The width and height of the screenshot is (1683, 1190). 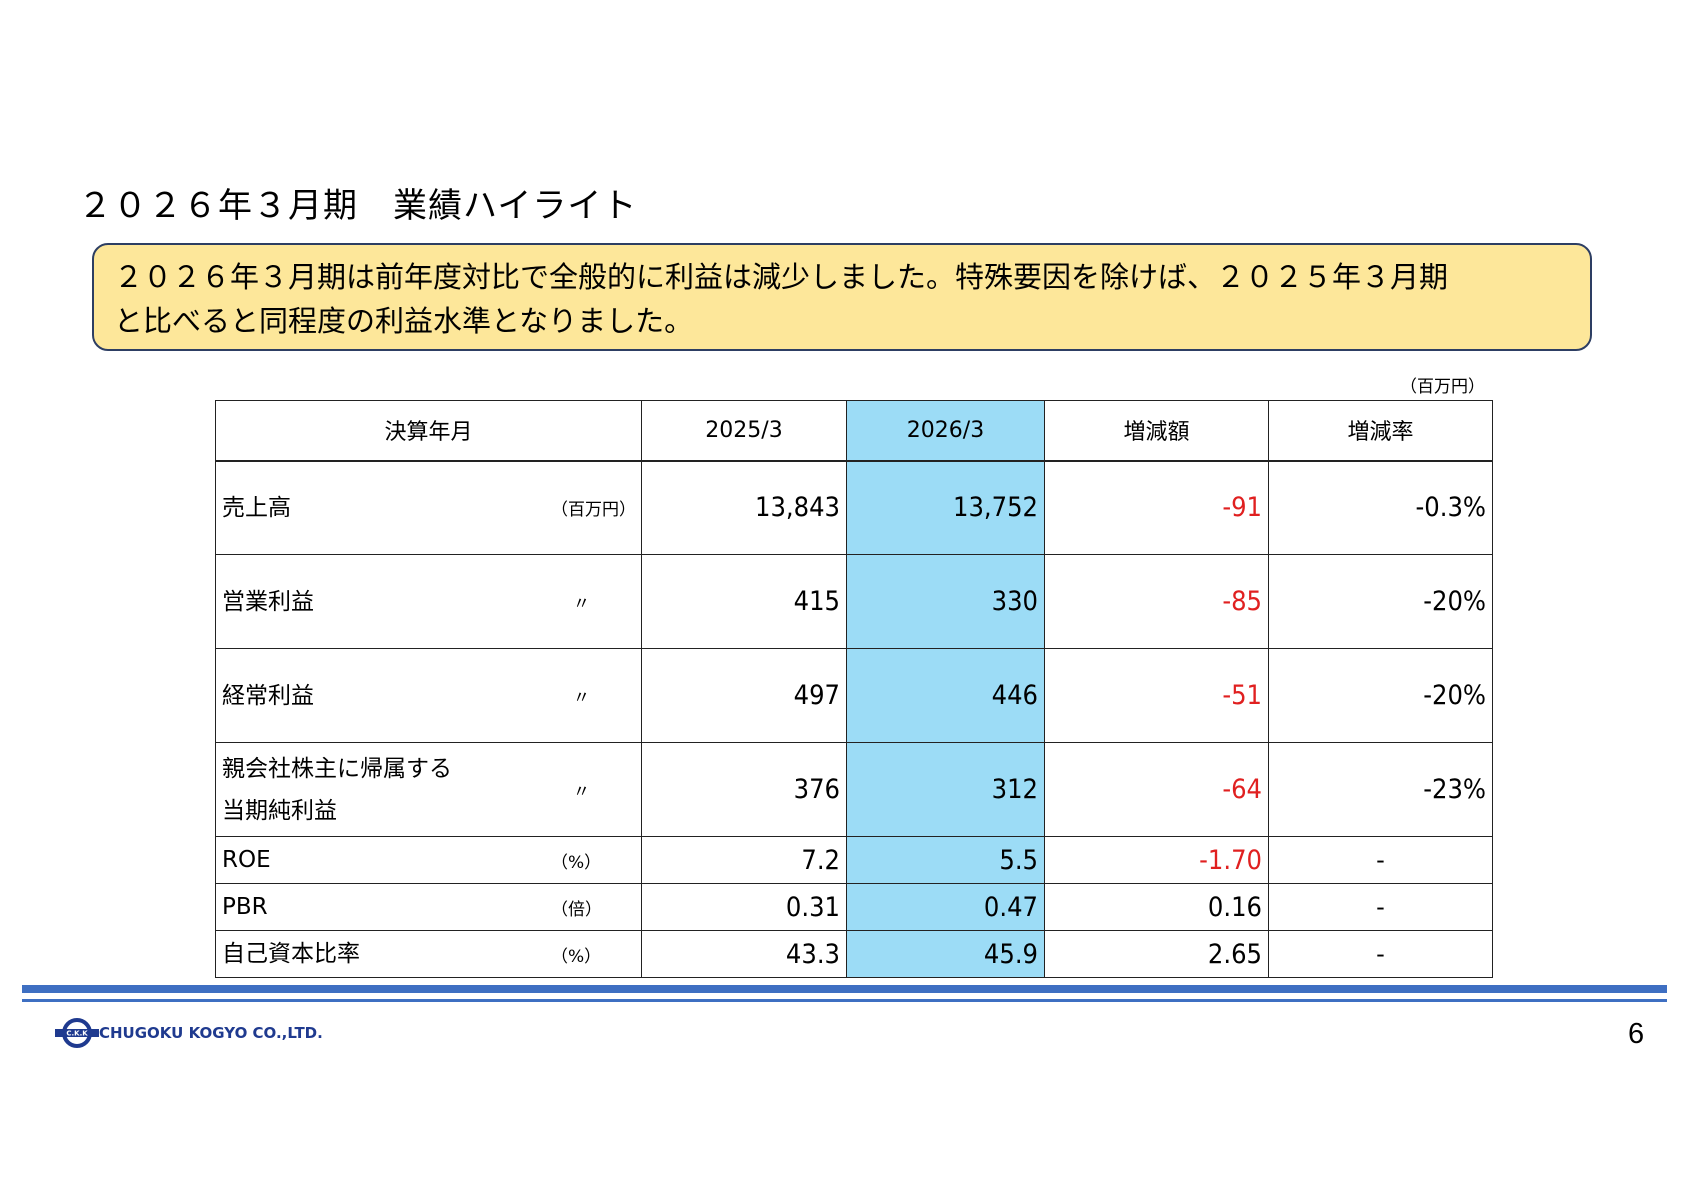 I want to click on header-2026: 2026/3, so click(x=945, y=431).